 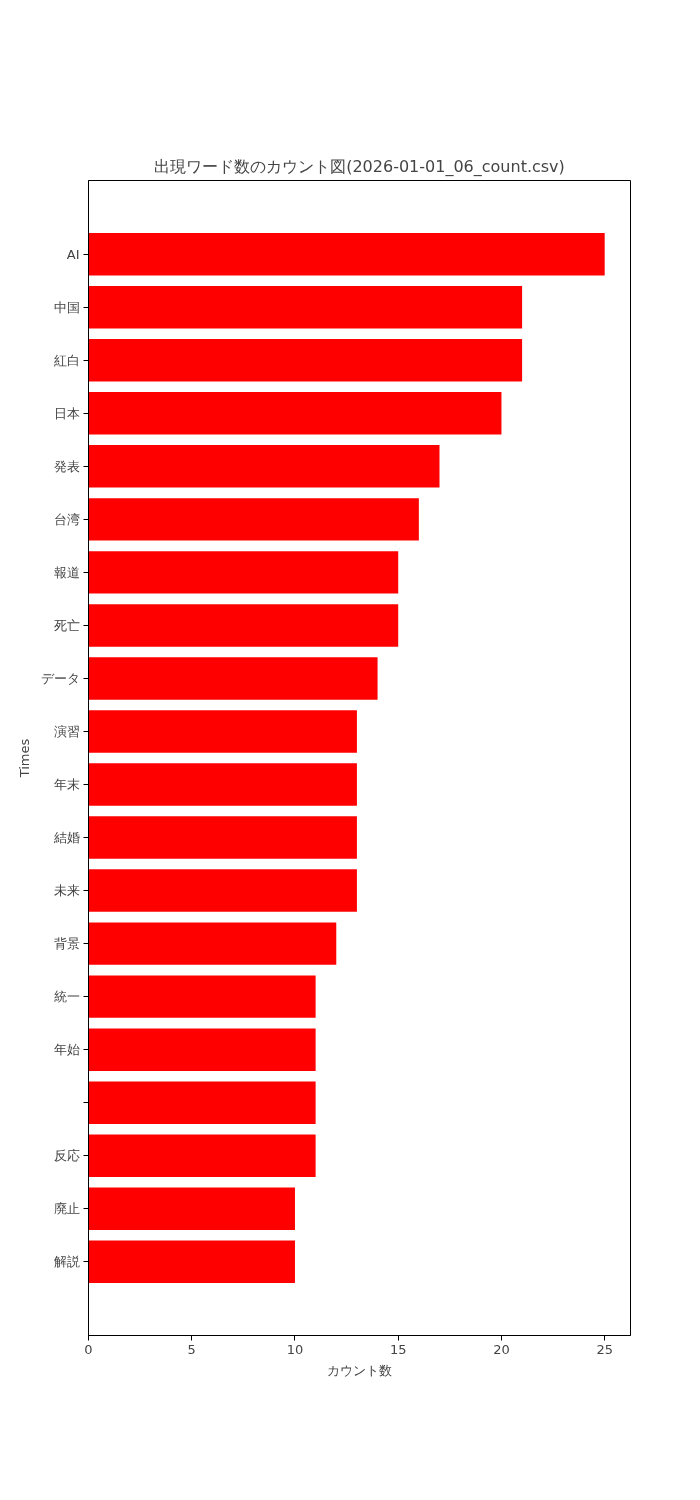 What do you see at coordinates (359, 166) in the screenshot?
I see `chart-title: 出現ワード数のカウント図(2026-01-01_06_count.csv)` at bounding box center [359, 166].